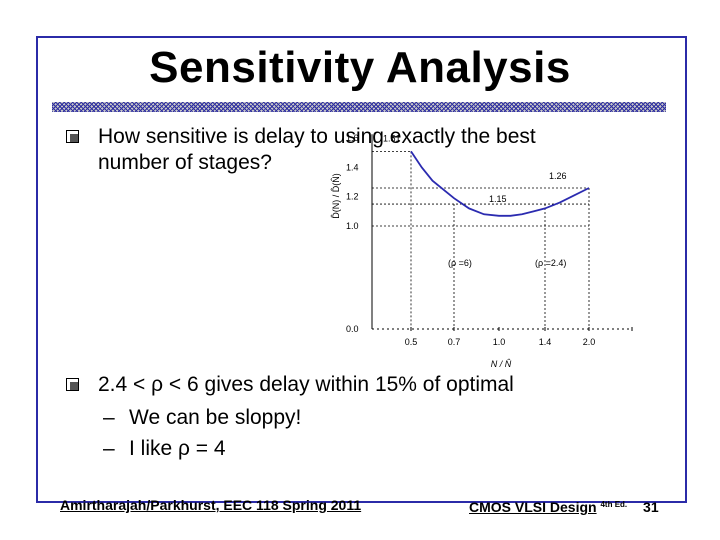 This screenshot has width=720, height=540. I want to click on footer-edition: 4th Ed., so click(614, 504).